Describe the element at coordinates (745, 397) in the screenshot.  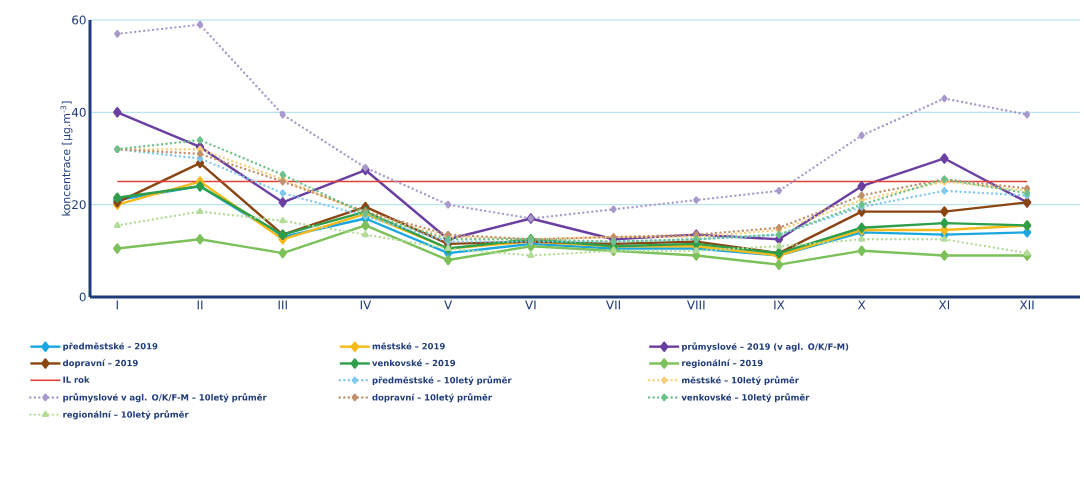
I see `legend-label: venkovské – 10letý průměr` at that location.